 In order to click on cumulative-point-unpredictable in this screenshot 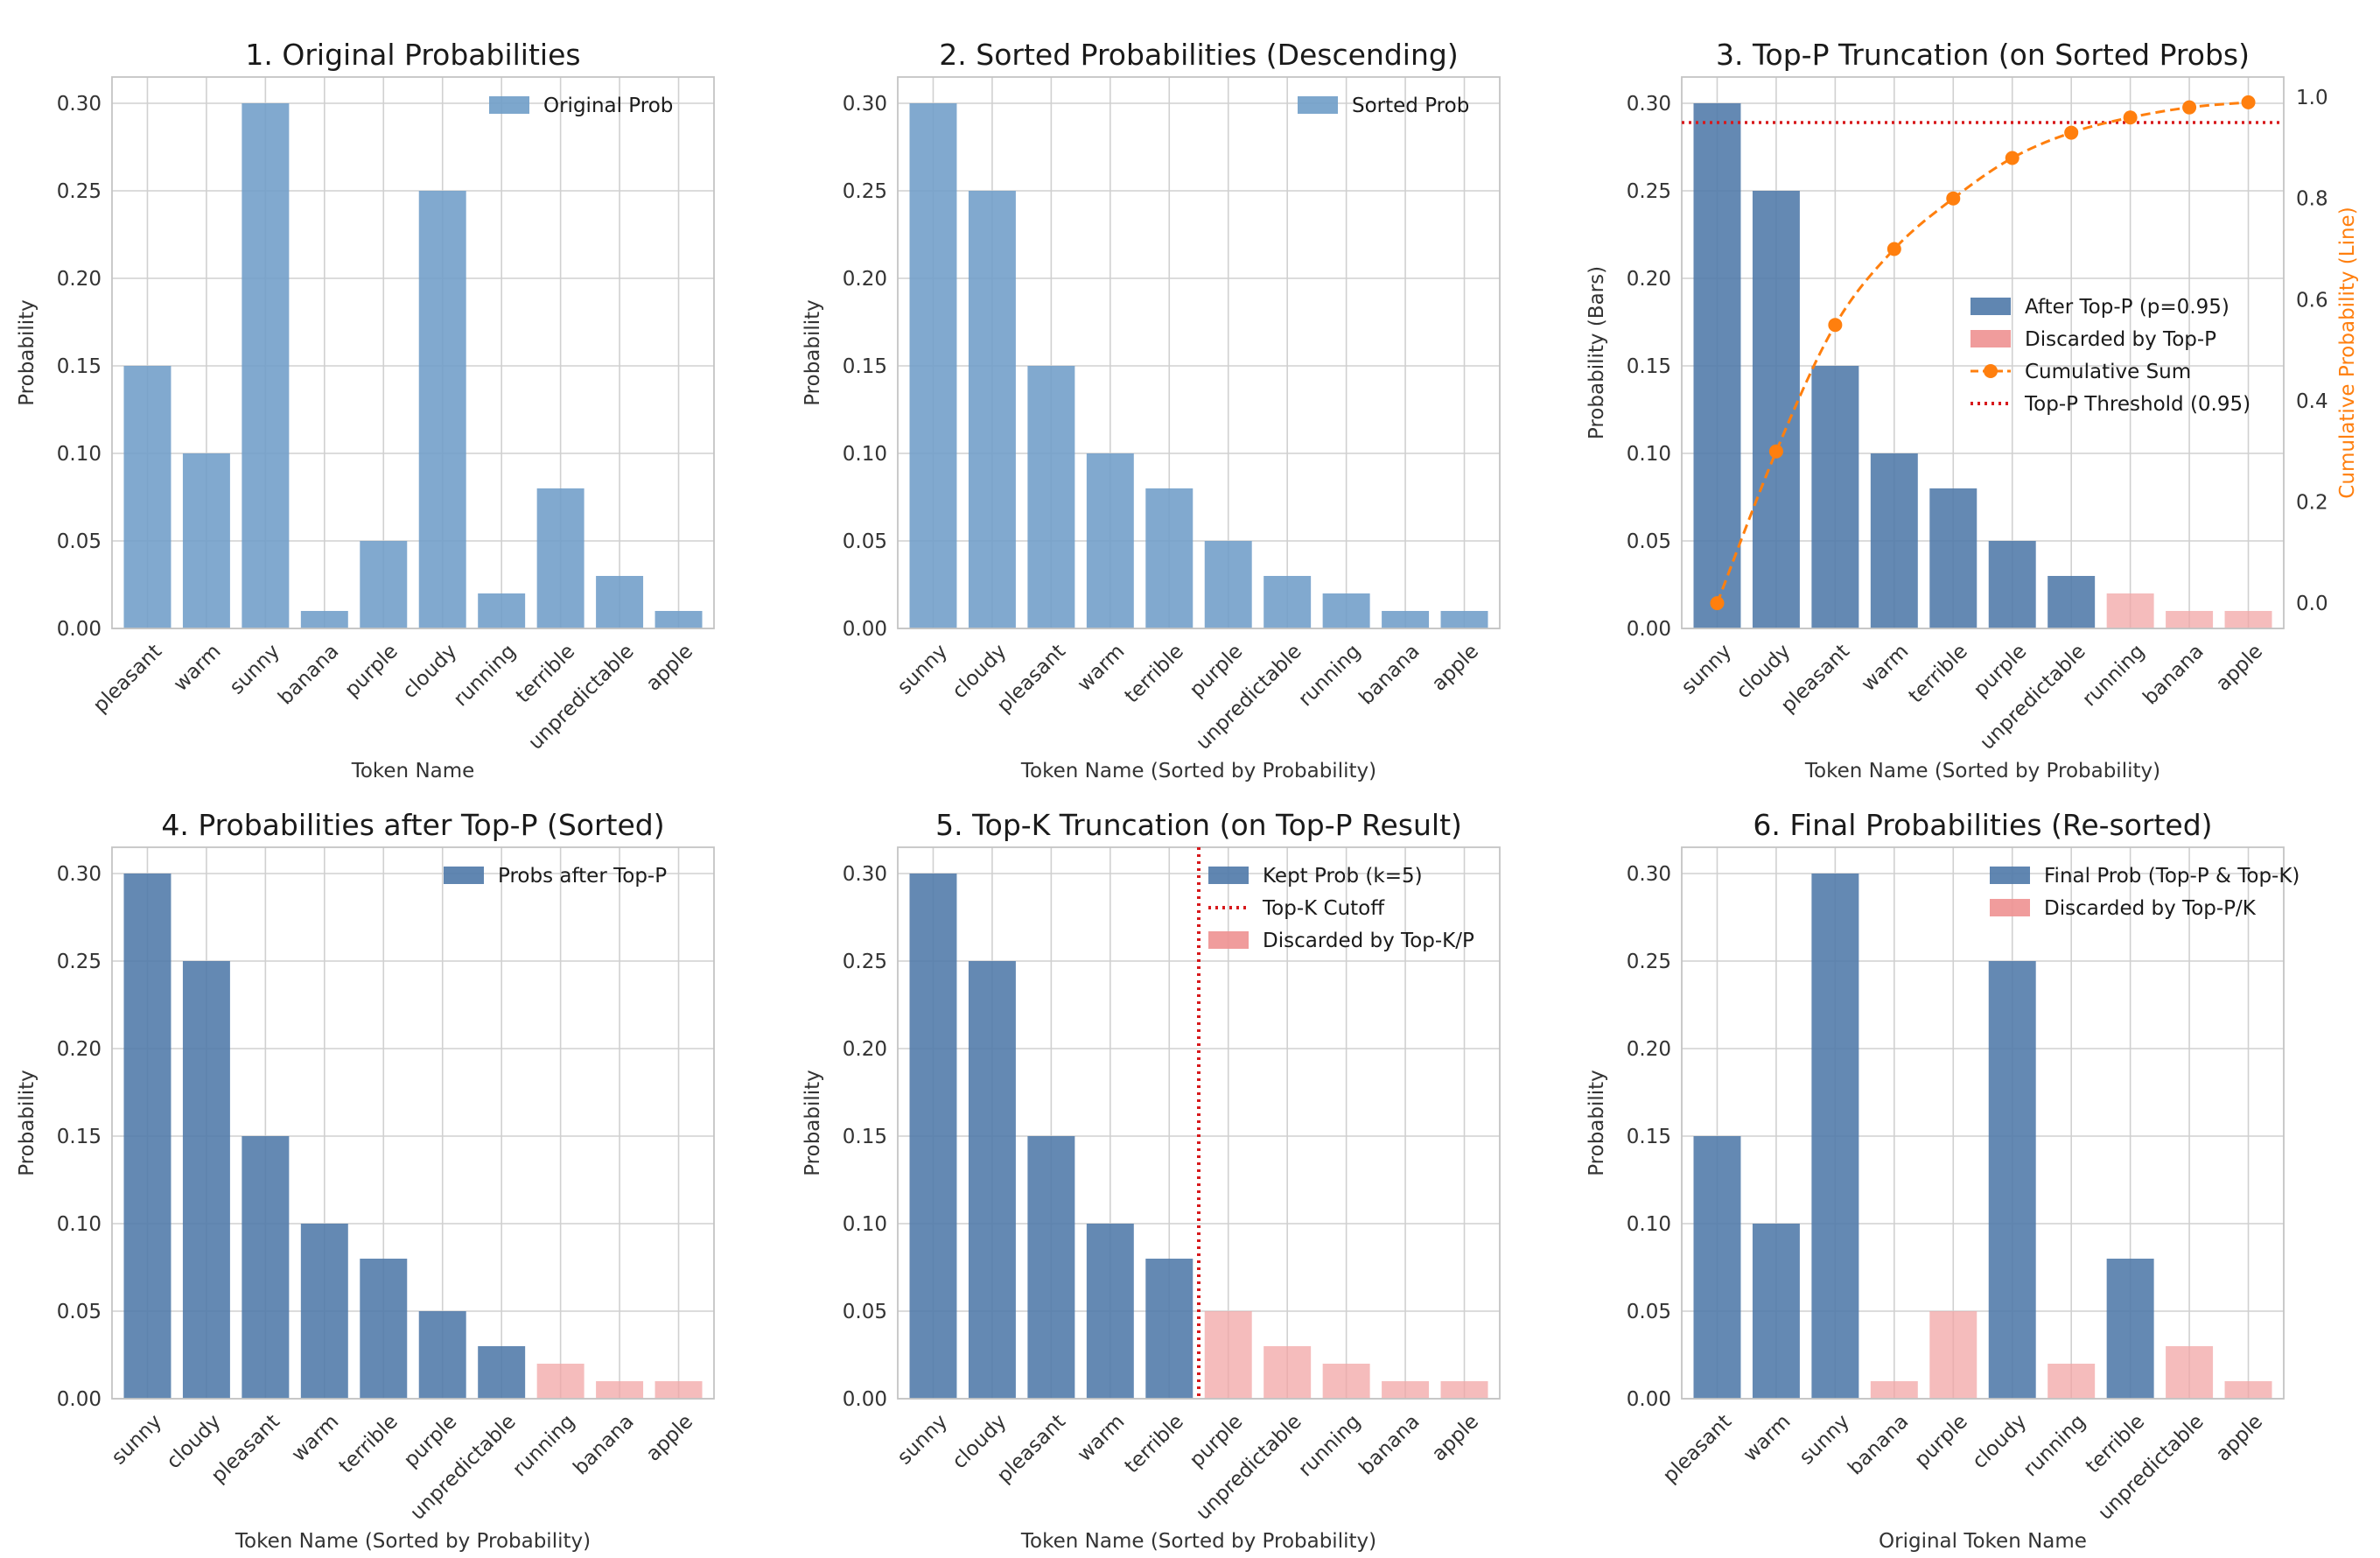, I will do `click(2071, 132)`.